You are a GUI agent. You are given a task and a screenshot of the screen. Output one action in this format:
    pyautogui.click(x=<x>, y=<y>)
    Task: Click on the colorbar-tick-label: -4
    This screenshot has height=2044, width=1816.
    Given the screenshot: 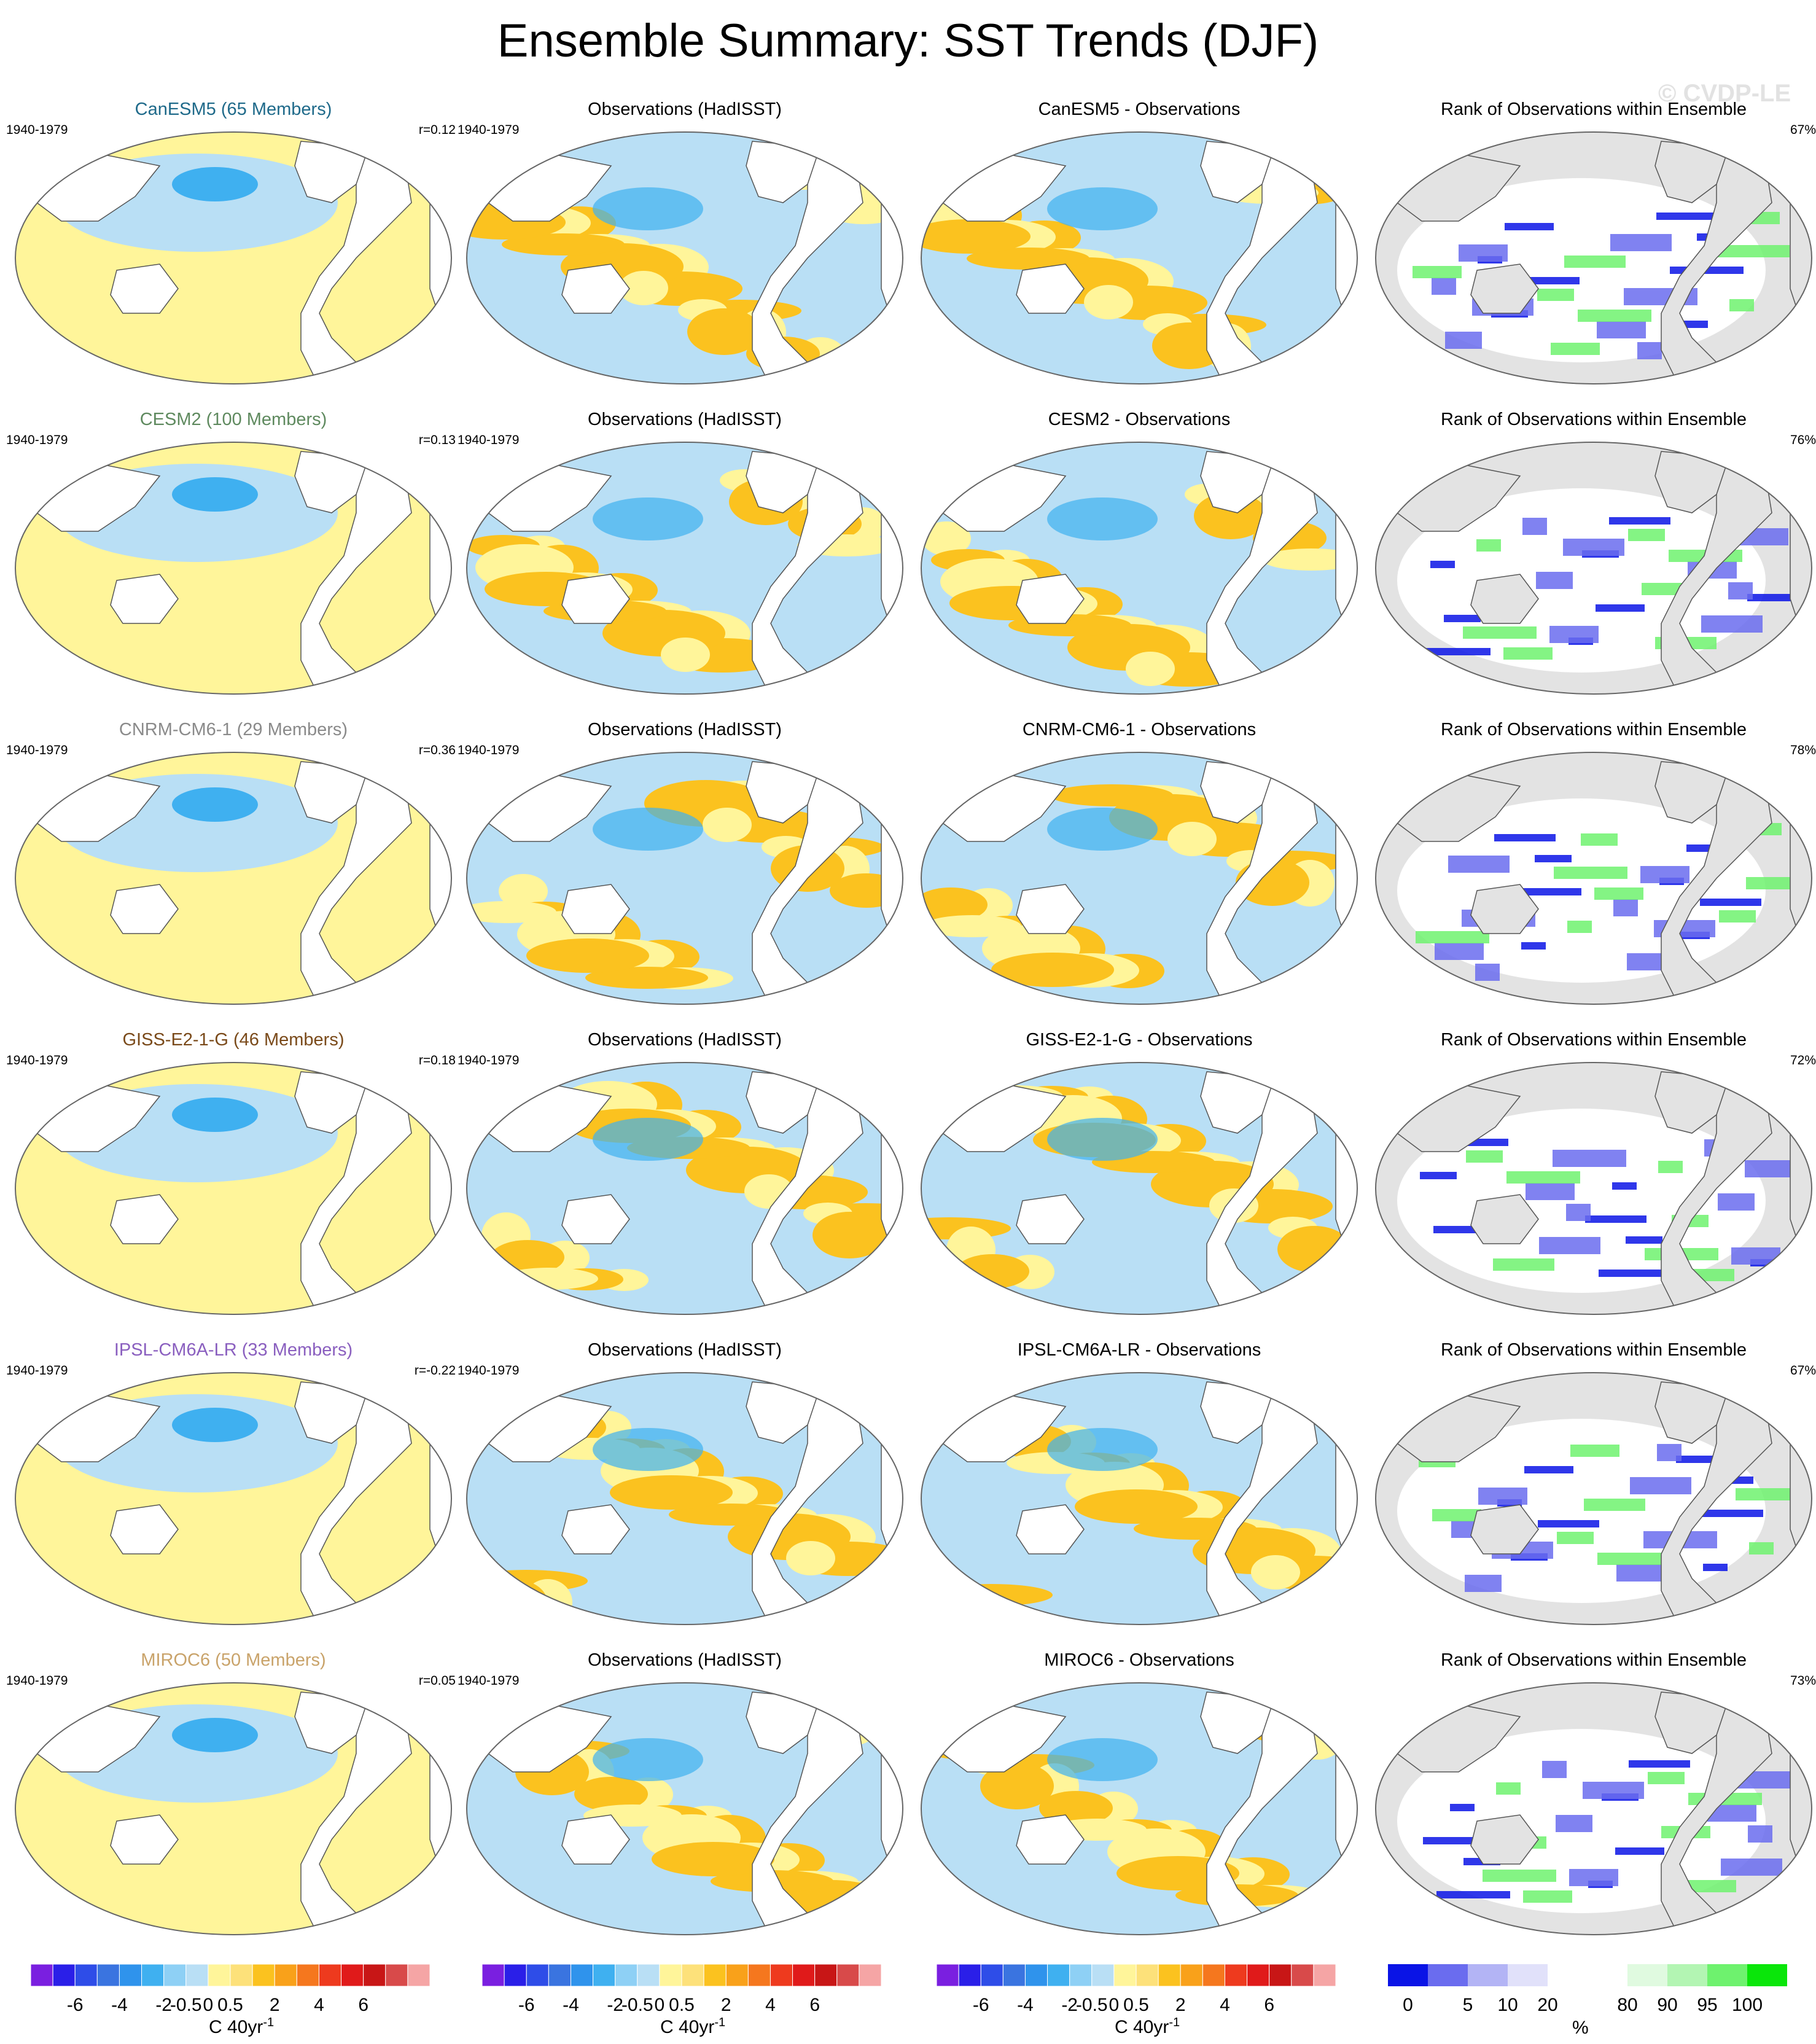 What is the action you would take?
    pyautogui.click(x=119, y=2005)
    